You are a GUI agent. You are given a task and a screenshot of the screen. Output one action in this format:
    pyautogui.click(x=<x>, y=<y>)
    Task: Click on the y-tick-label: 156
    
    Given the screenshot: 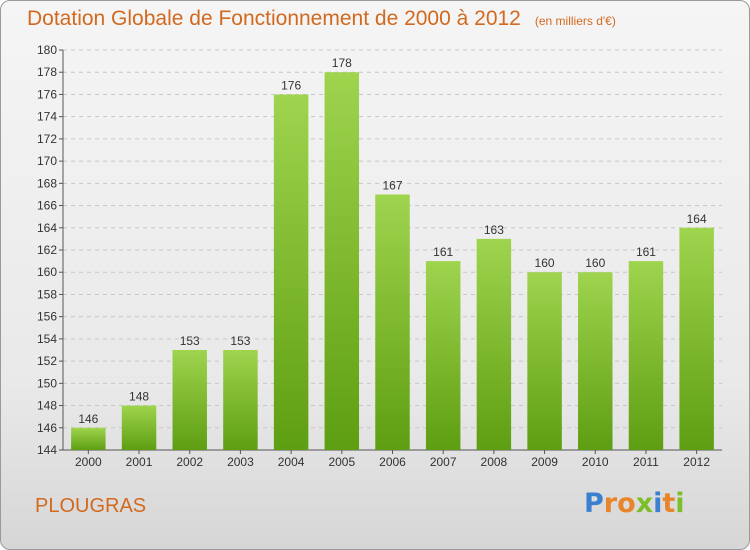 What is the action you would take?
    pyautogui.click(x=47, y=317)
    